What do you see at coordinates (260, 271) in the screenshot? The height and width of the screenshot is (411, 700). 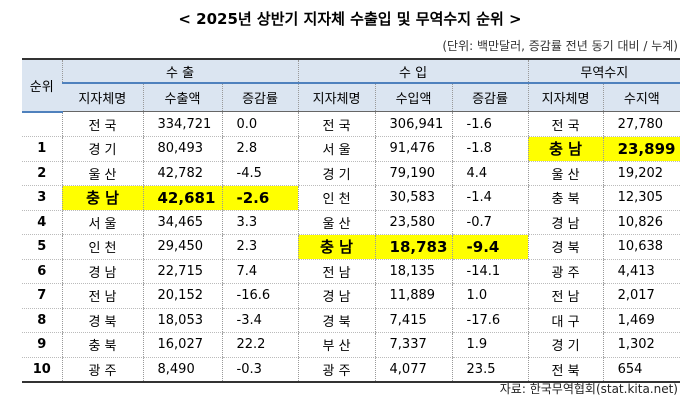 I see `cell: 7.4` at bounding box center [260, 271].